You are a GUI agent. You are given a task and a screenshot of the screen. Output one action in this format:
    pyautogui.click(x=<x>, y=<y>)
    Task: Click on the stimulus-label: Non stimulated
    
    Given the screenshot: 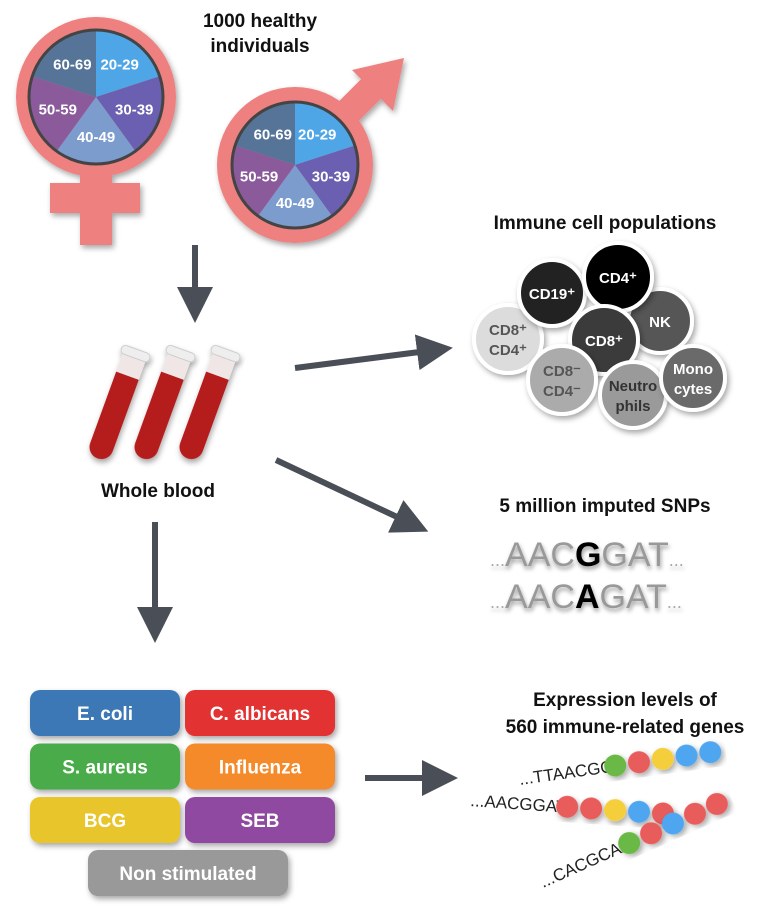 What is the action you would take?
    pyautogui.click(x=187, y=874)
    